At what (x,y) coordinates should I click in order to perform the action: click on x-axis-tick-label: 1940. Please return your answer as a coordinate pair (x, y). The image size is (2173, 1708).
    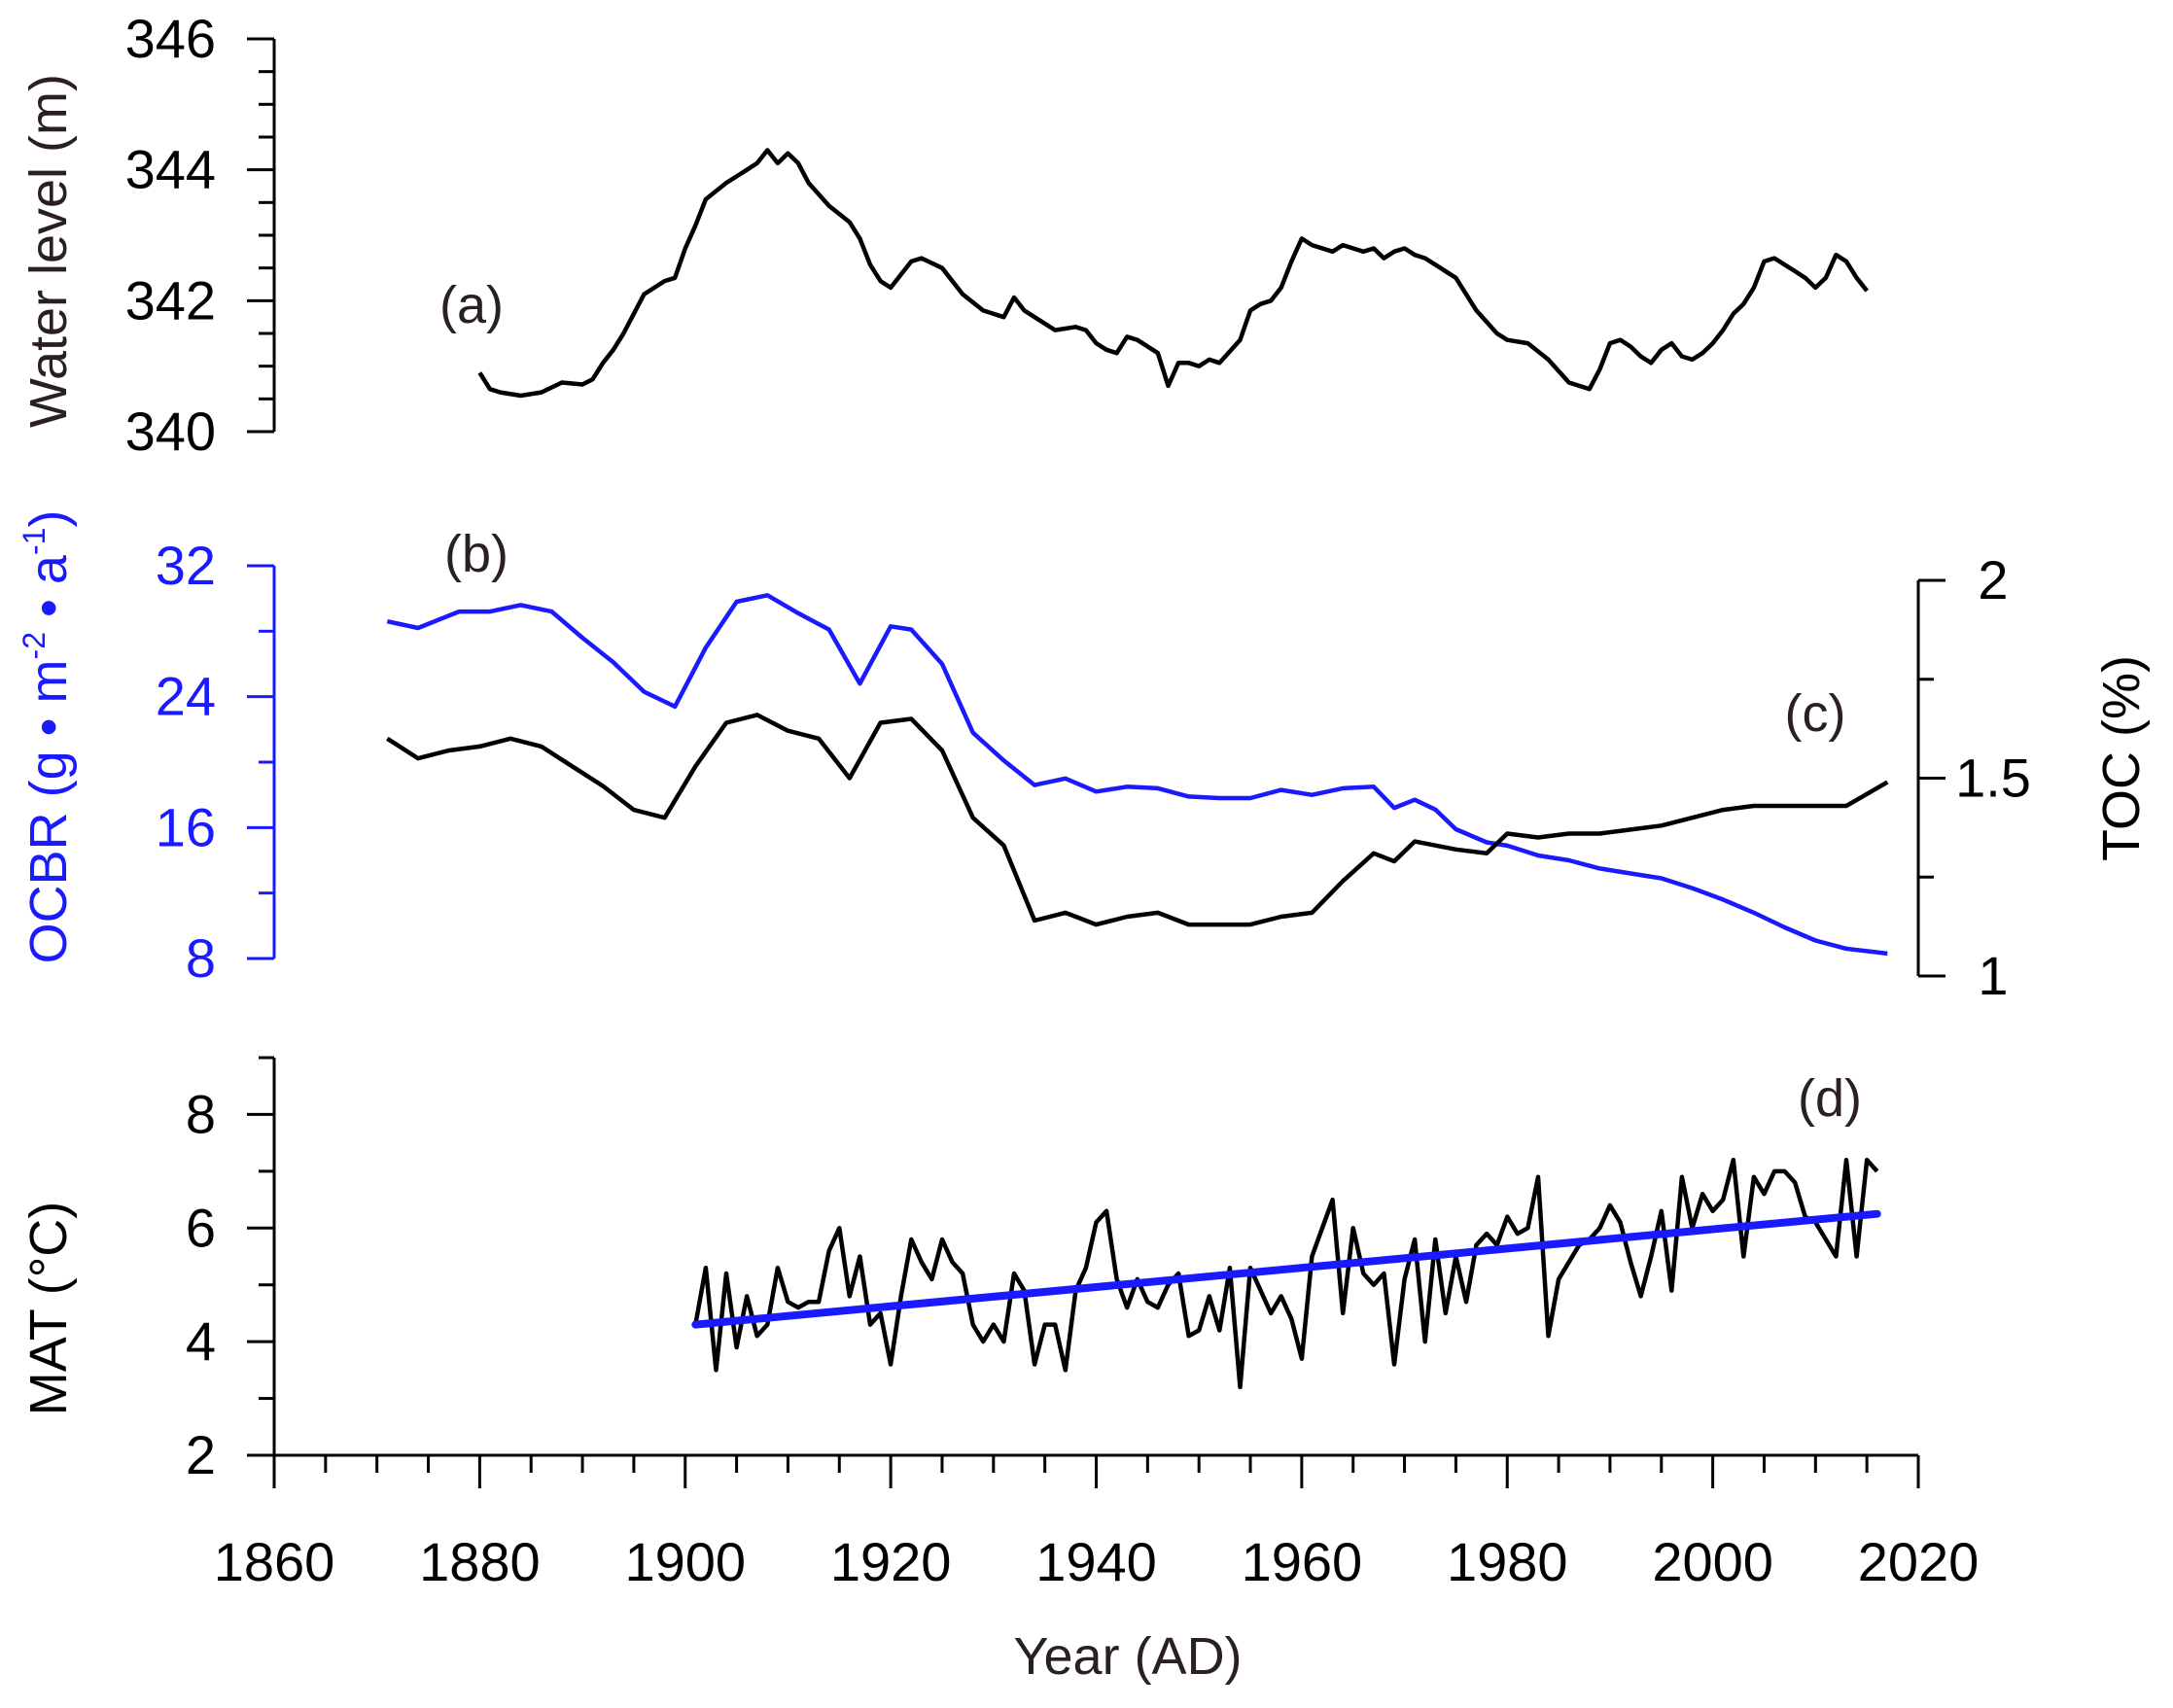
    Looking at the image, I should click on (1096, 1562).